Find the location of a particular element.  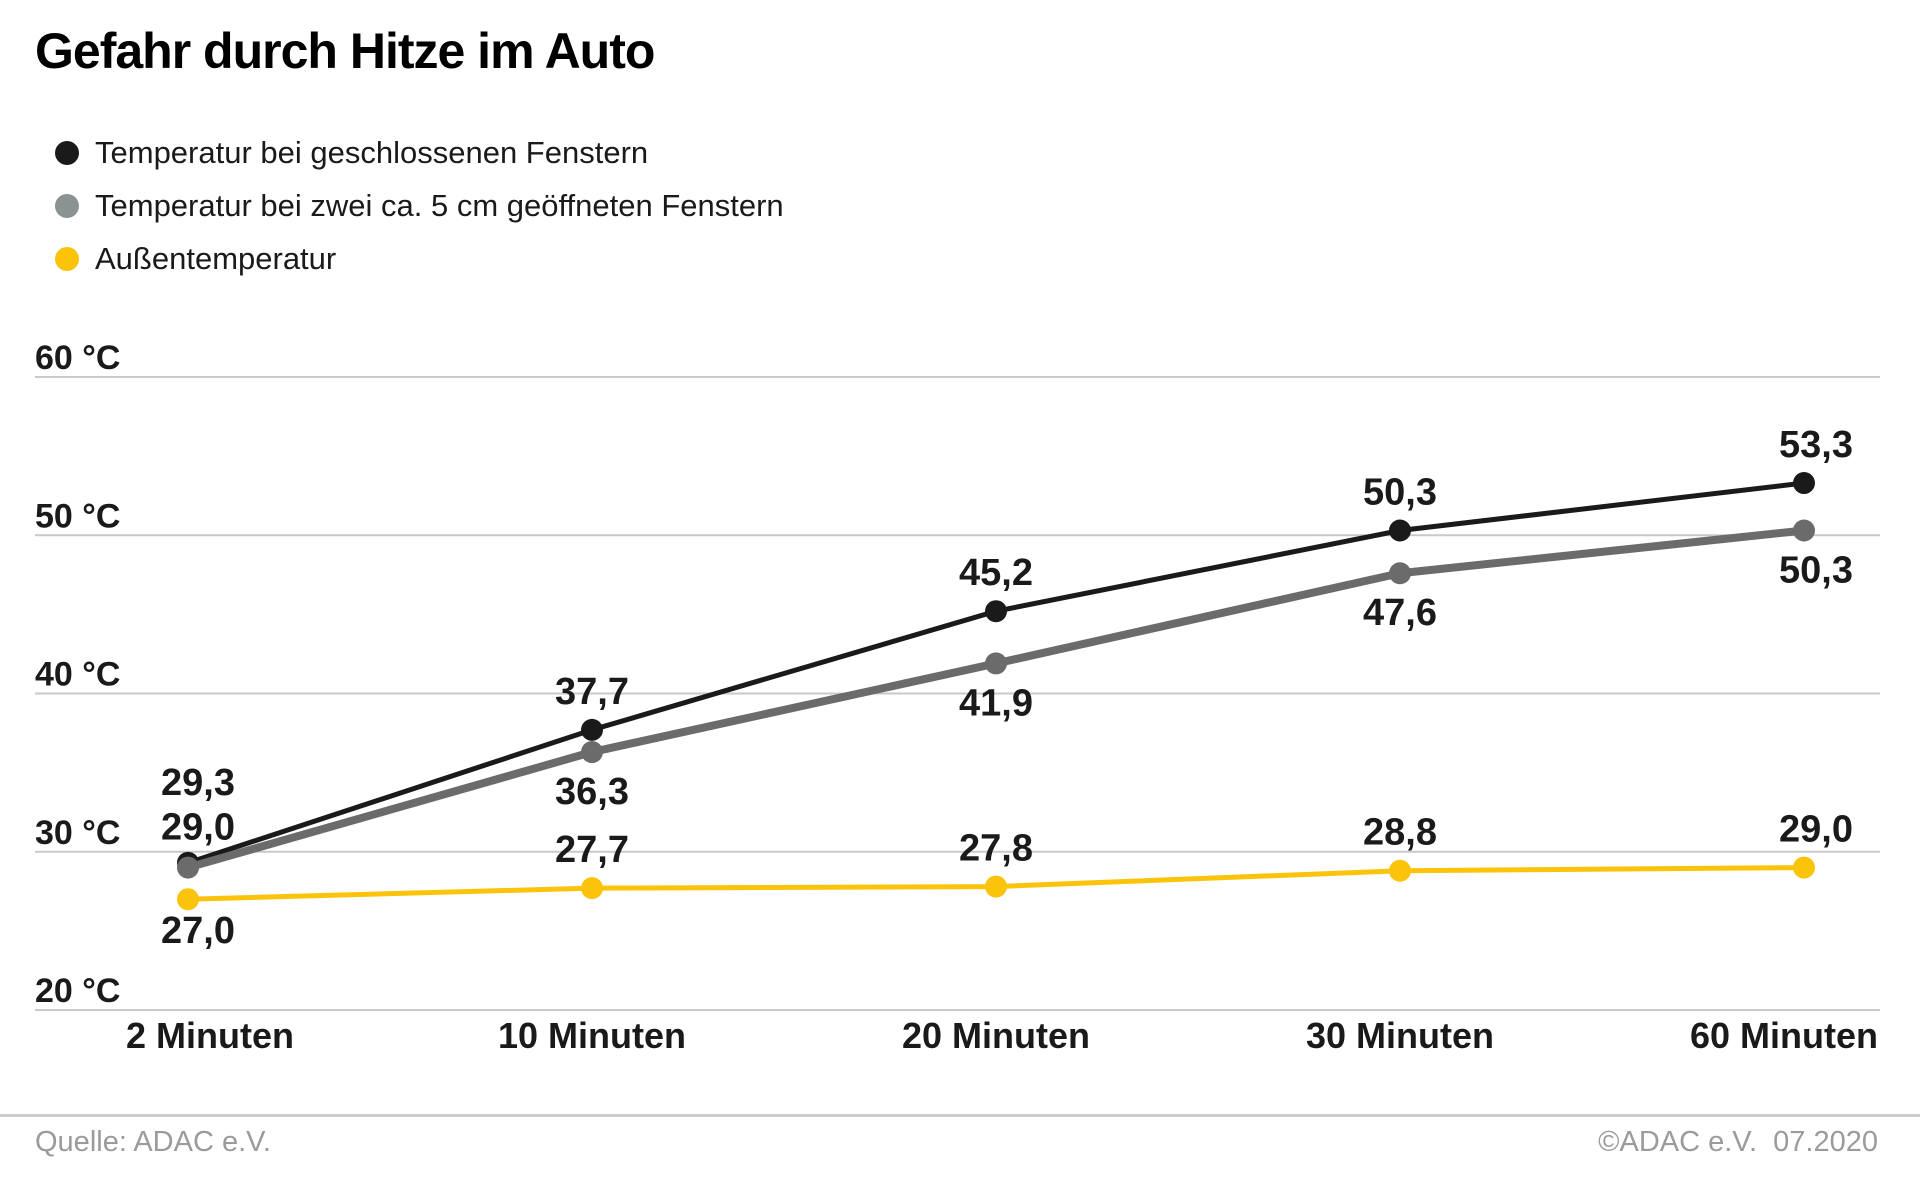

value-label-closed-windows: 29,3 is located at coordinates (198, 783).